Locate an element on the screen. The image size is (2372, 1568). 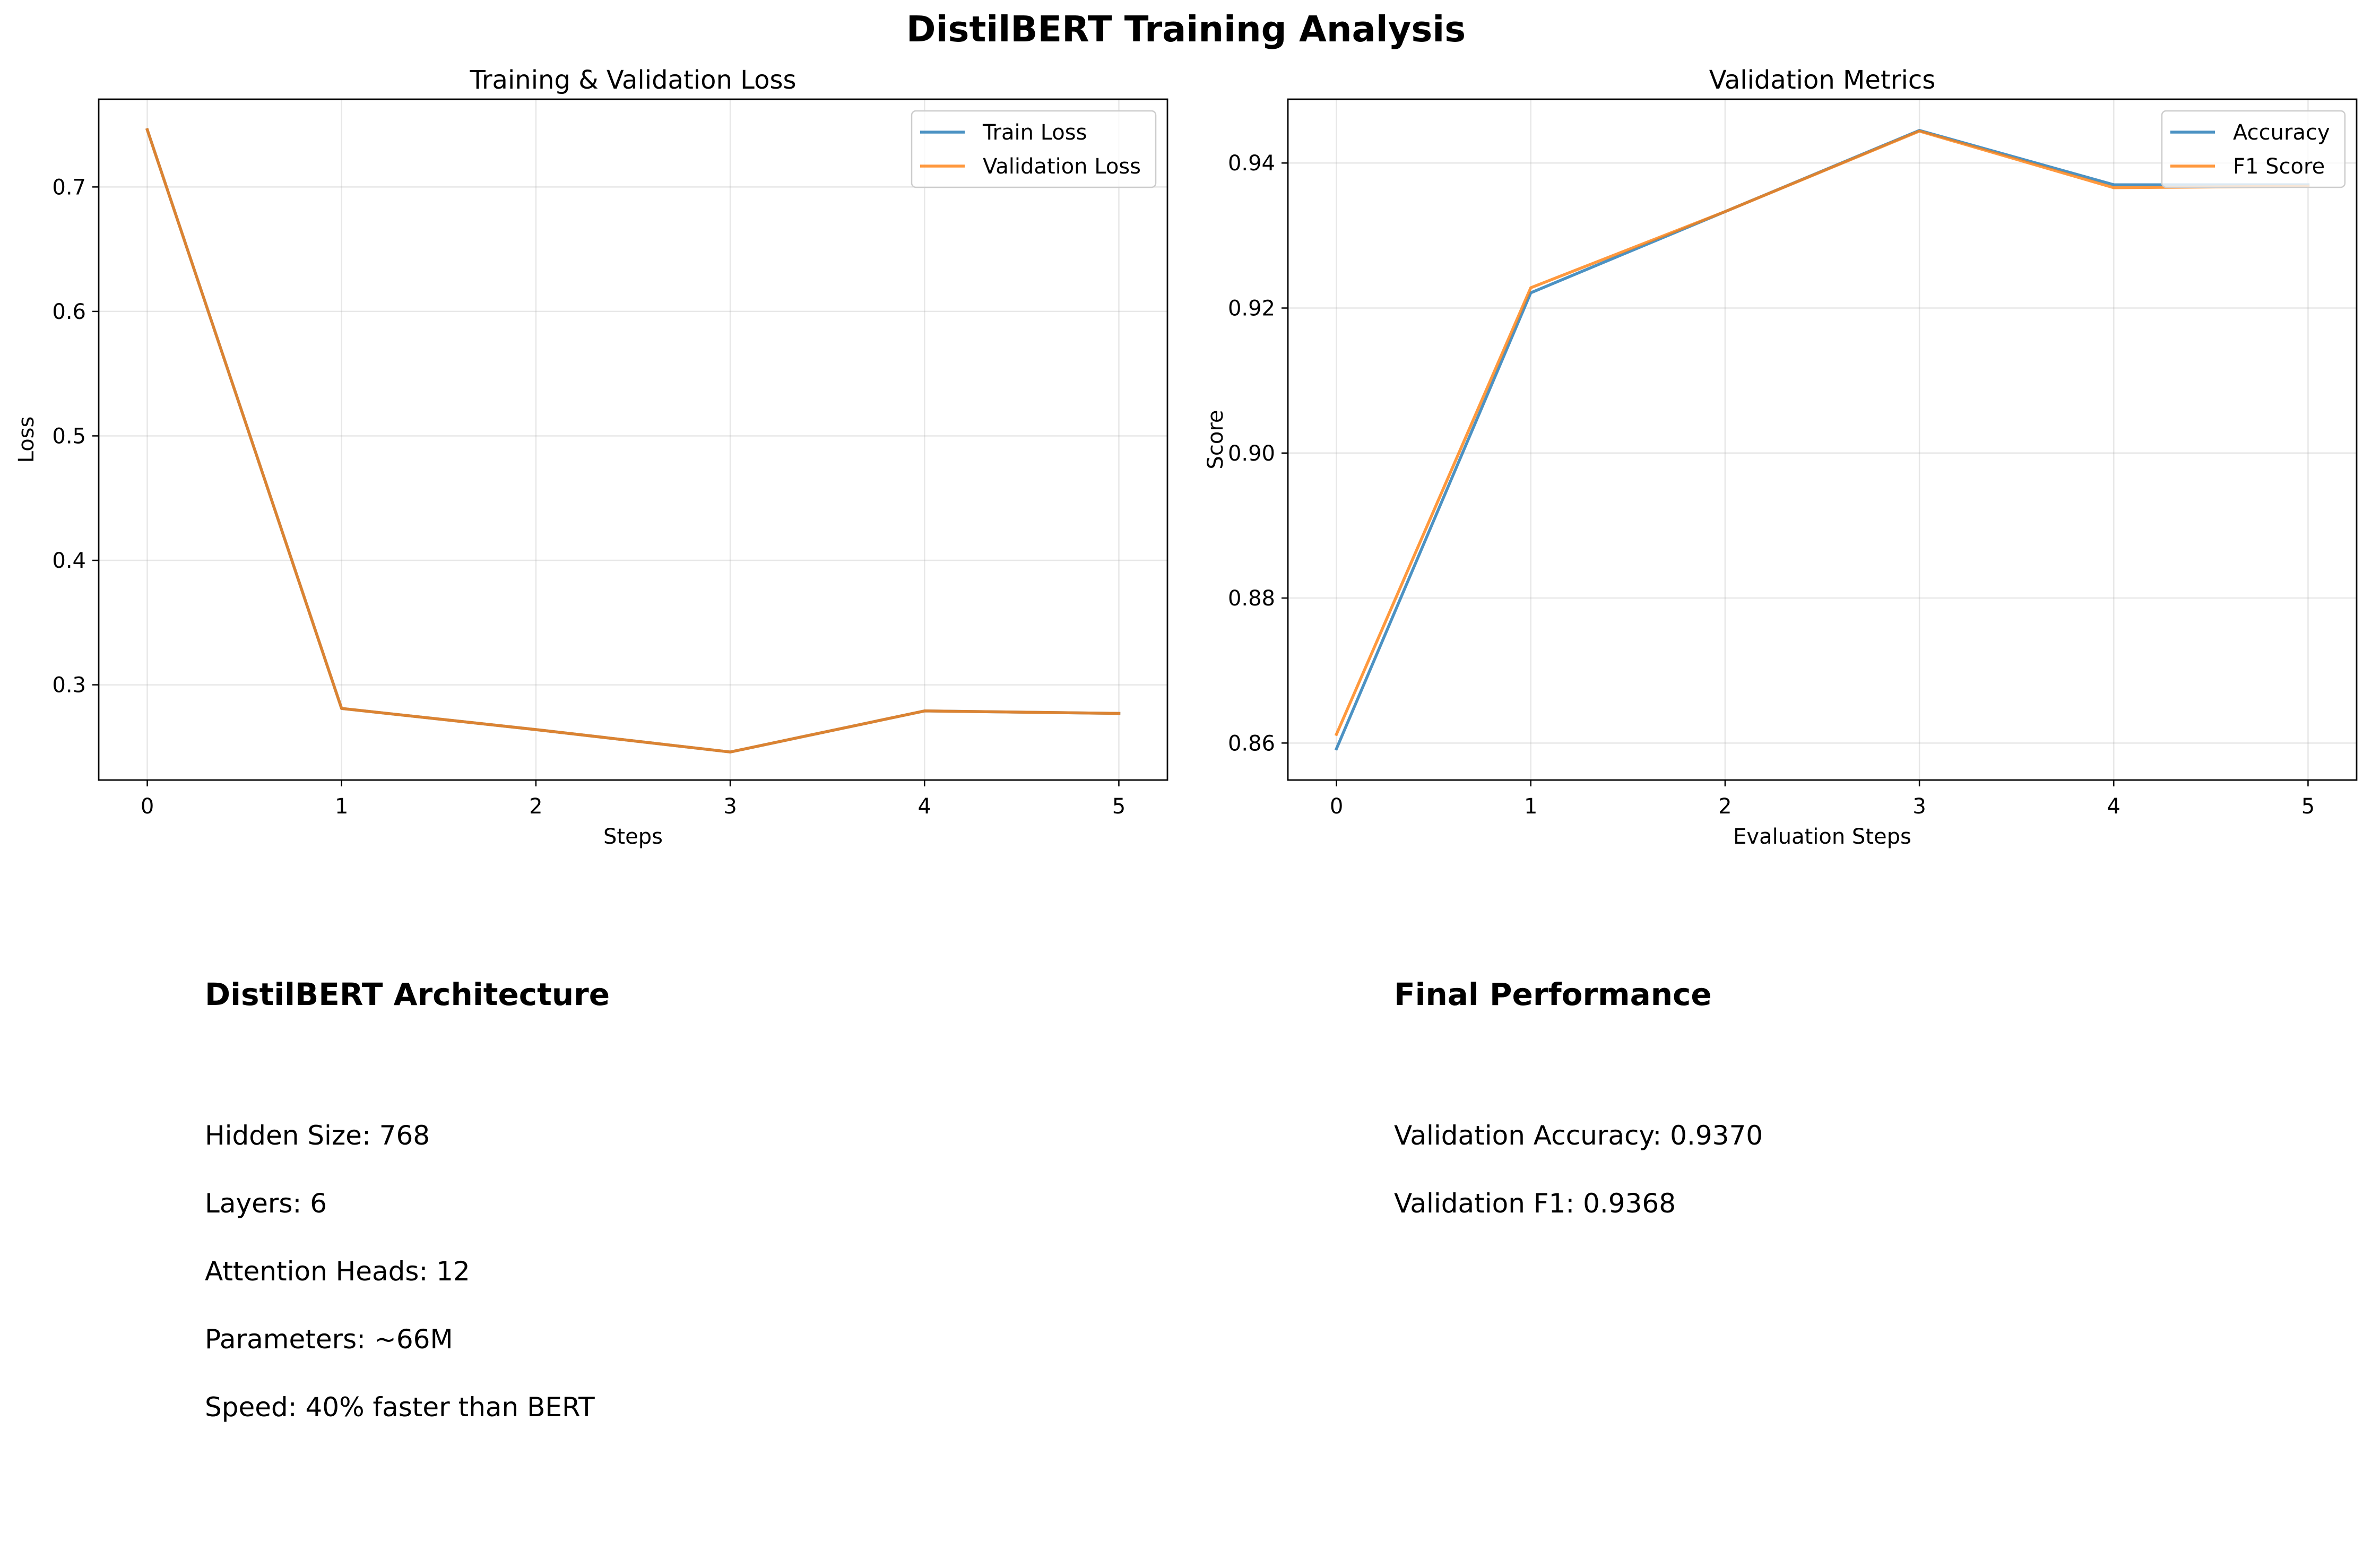
y-tick-label: 0.90 is located at coordinates (1251, 453).